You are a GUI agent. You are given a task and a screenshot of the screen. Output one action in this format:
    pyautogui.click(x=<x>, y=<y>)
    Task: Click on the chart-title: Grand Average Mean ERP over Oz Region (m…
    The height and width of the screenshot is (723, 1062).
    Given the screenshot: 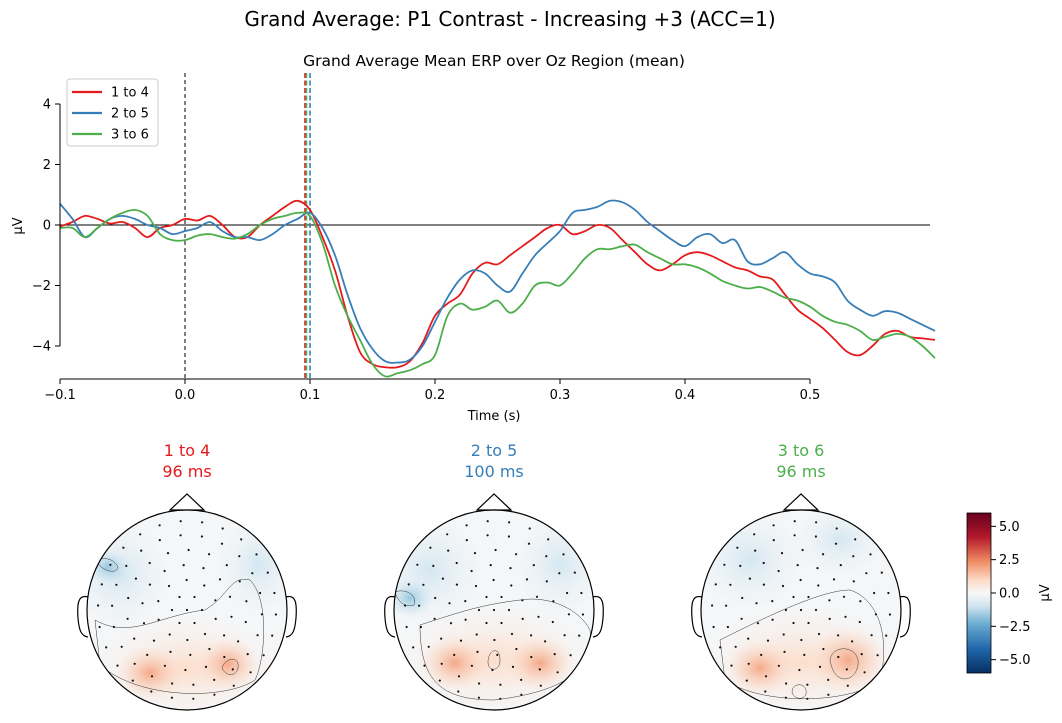 What is the action you would take?
    pyautogui.click(x=494, y=61)
    